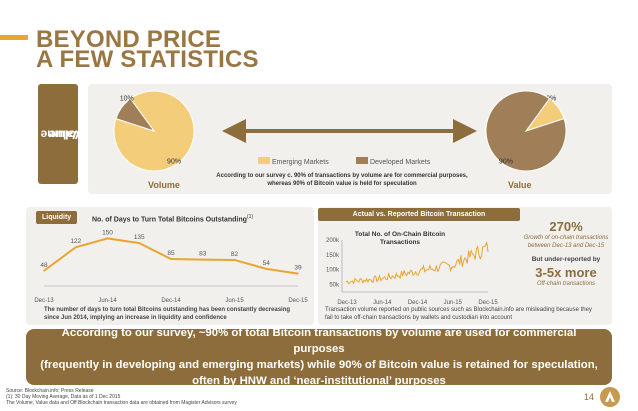  I want to click on legend-label-developed: Developed Markets, so click(400, 162).